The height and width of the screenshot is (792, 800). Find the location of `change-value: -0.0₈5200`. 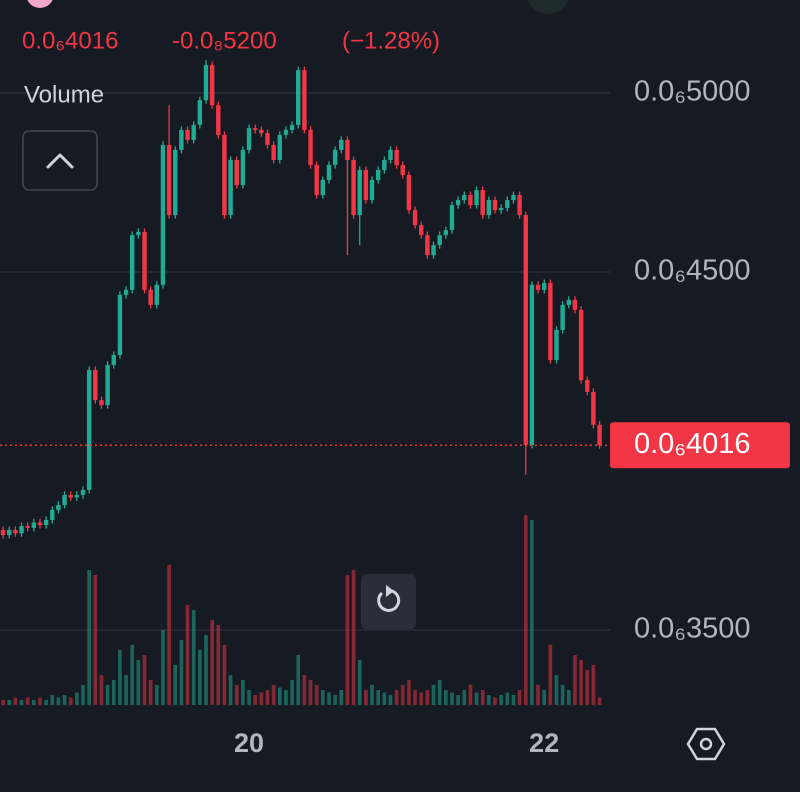

change-value: -0.0₈5200 is located at coordinates (224, 40).